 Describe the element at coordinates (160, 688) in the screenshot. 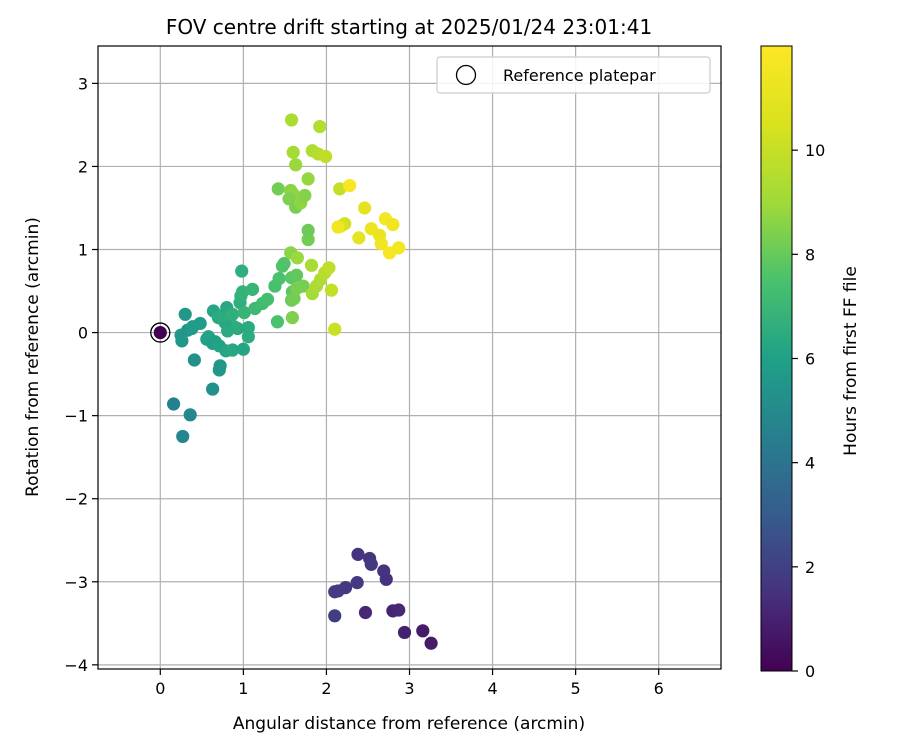

I see `x-tick-label: 0` at that location.